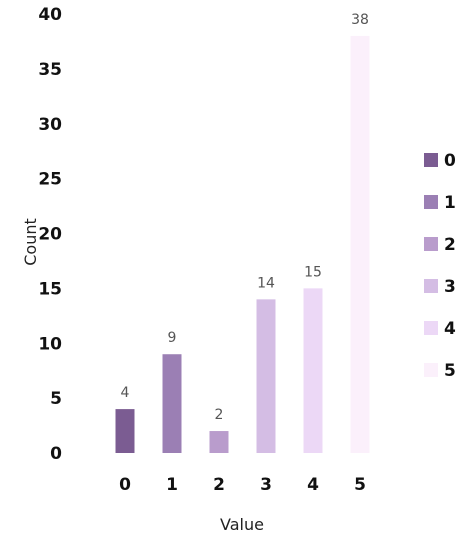 The height and width of the screenshot is (544, 464). What do you see at coordinates (172, 485) in the screenshot?
I see `x-tick-label: 1` at bounding box center [172, 485].